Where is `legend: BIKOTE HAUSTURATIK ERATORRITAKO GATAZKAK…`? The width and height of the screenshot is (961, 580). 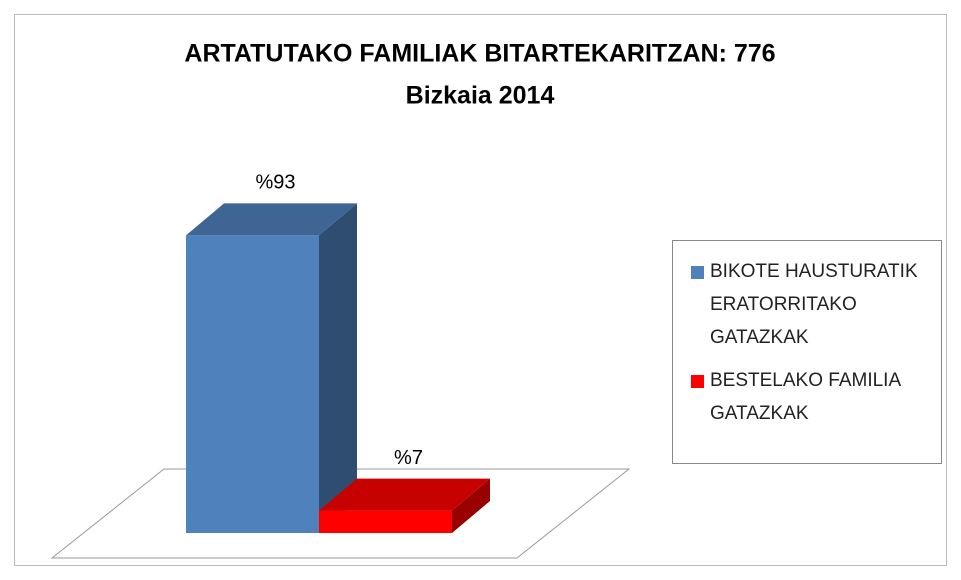 legend: BIKOTE HAUSTURATIK ERATORRITAKO GATAZKAK… is located at coordinates (807, 352).